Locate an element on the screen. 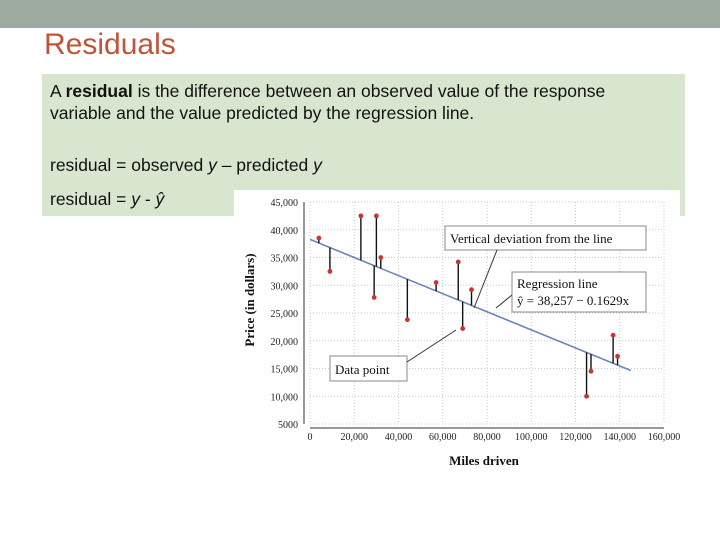 Image resolution: width=720 pixels, height=540 pixels. regression-line is located at coordinates (470, 305).